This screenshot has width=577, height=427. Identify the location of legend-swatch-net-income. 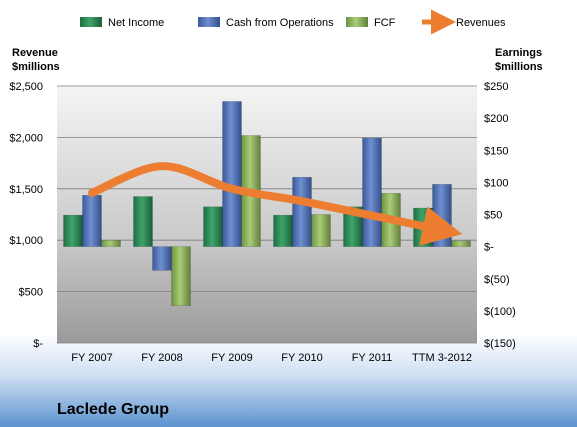
(91, 22).